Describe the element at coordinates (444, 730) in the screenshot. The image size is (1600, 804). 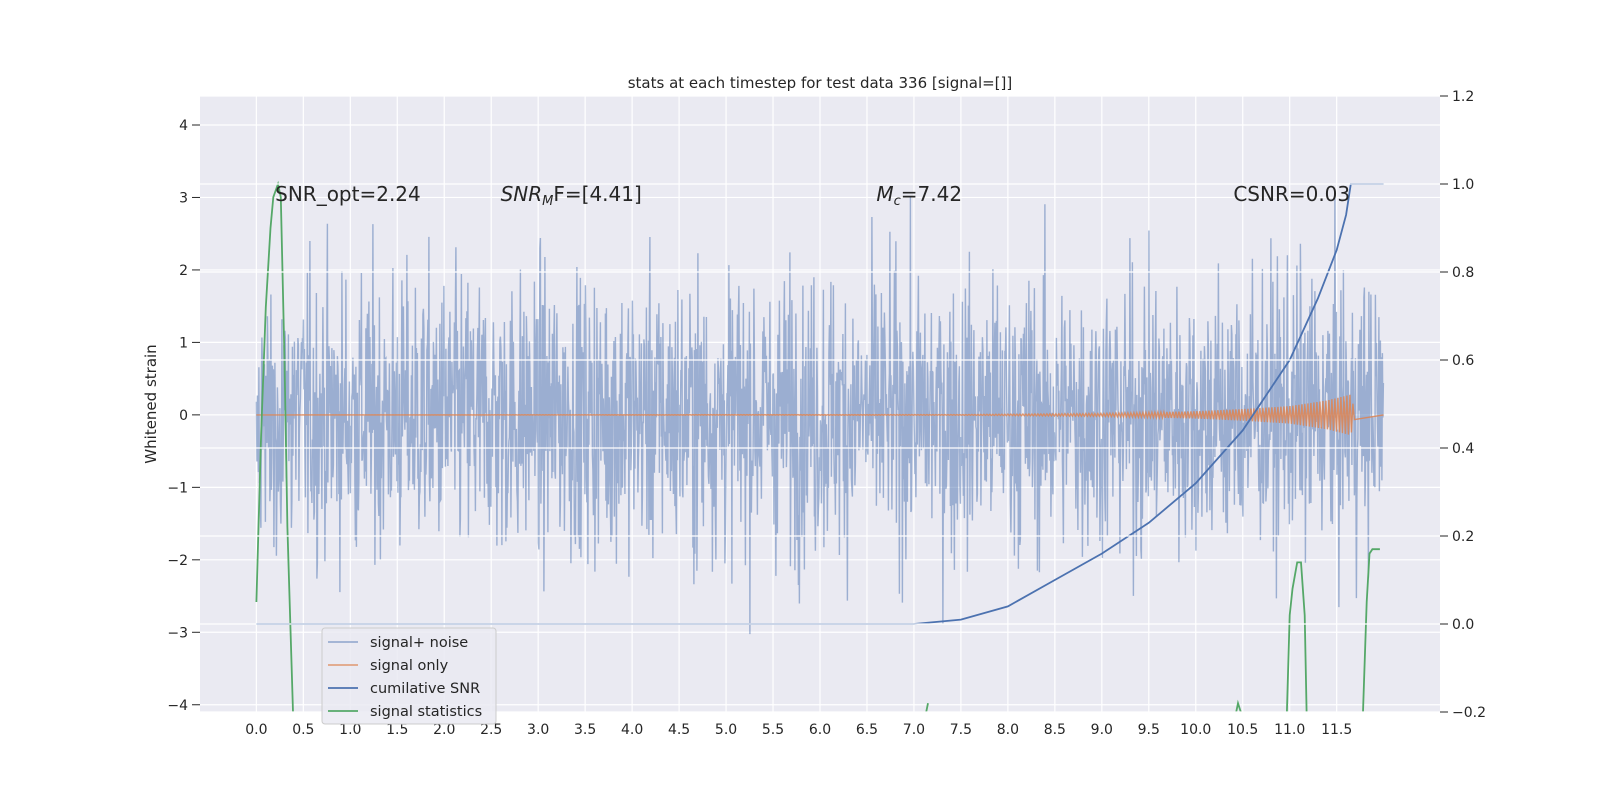
I see `x-tick-label: 2.0` at that location.